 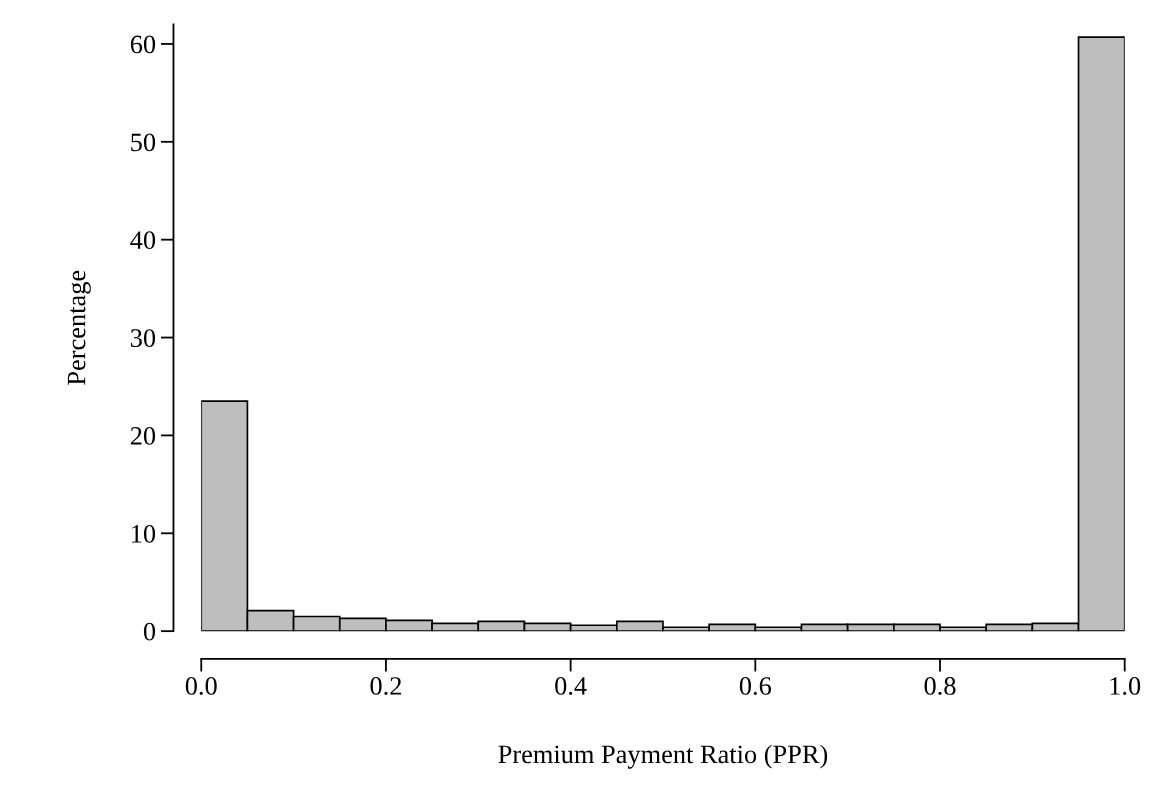 I want to click on x-tick-label: 0.0, so click(x=201, y=686).